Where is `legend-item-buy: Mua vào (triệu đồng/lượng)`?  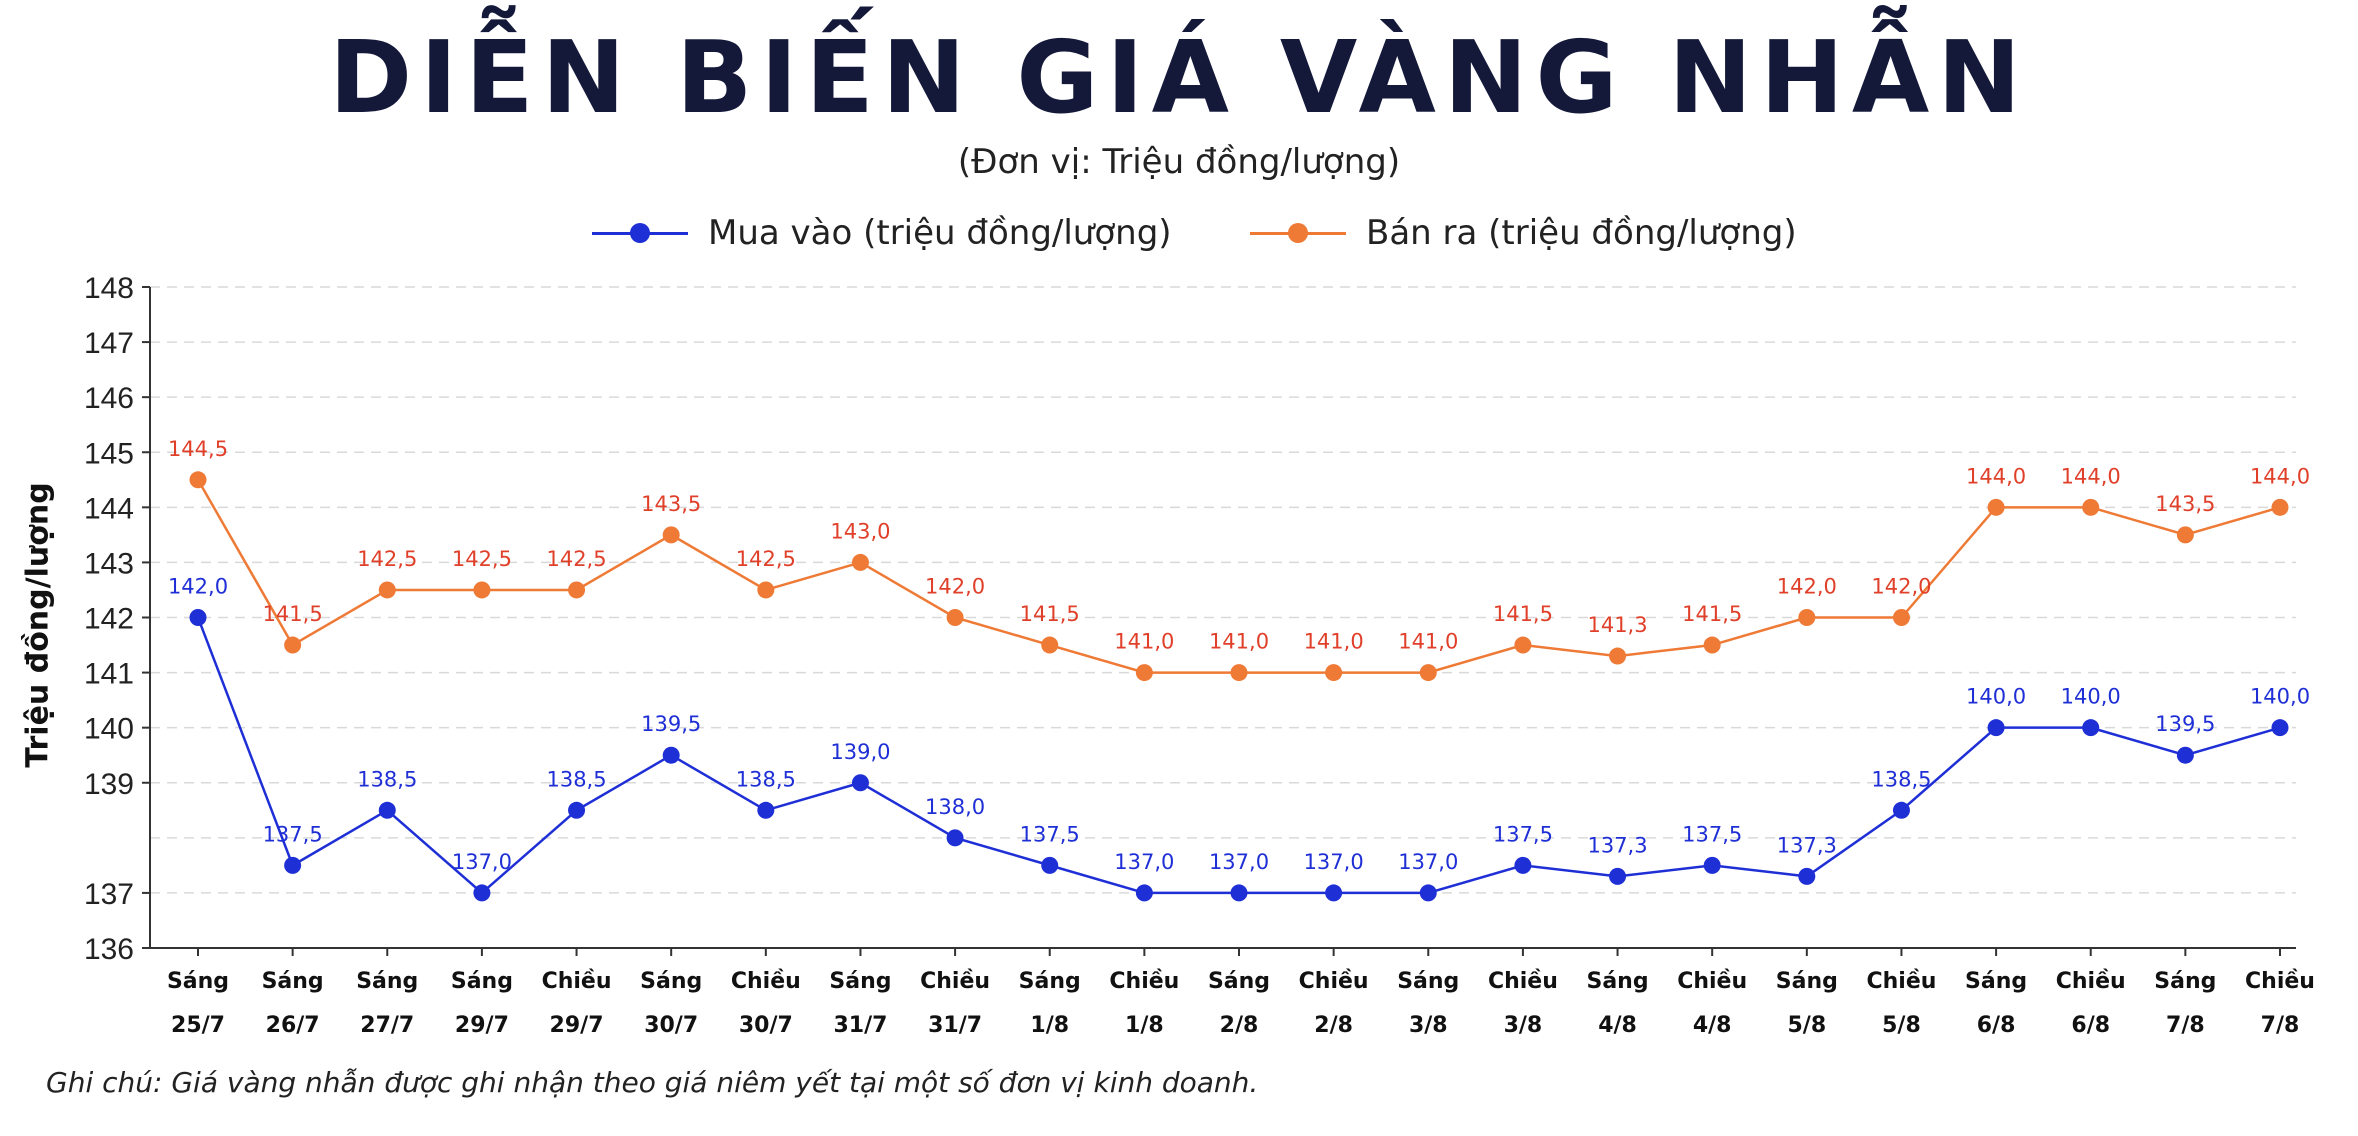
legend-item-buy: Mua vào (triệu đồng/lượng) is located at coordinates (882, 233).